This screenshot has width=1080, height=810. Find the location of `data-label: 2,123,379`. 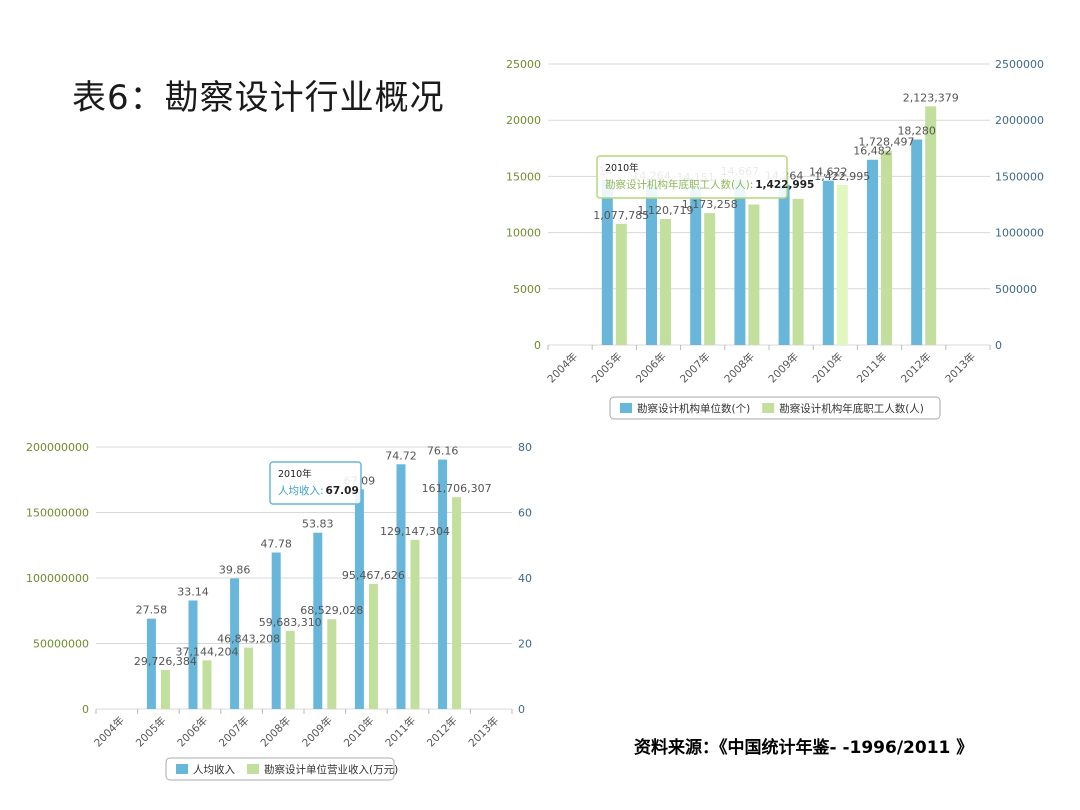

data-label: 2,123,379 is located at coordinates (931, 97).